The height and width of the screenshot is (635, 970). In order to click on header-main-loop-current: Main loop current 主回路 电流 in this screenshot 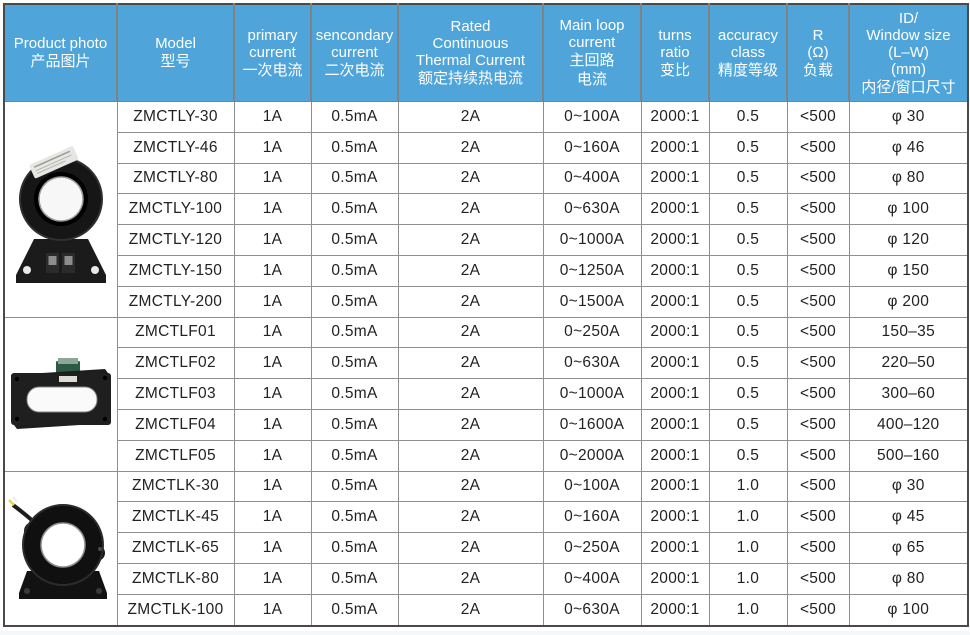, I will do `click(591, 53)`.